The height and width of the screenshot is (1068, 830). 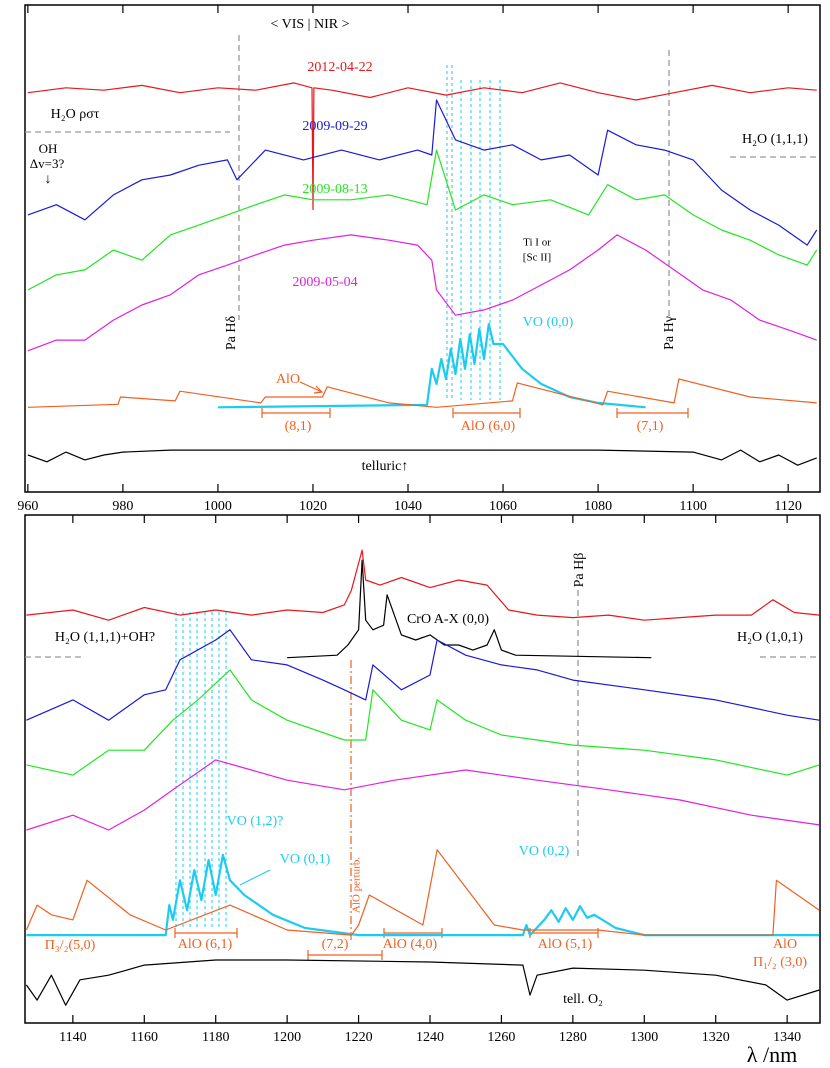 I want to click on x-tick-label: 1200, so click(x=287, y=1037).